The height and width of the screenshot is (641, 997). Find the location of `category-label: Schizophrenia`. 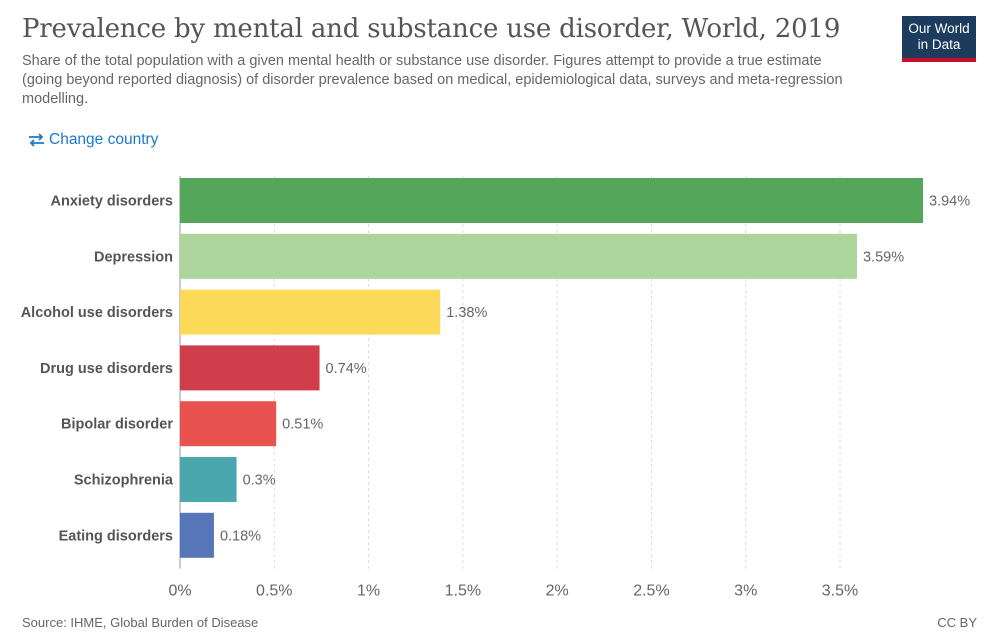

category-label: Schizophrenia is located at coordinates (124, 481).